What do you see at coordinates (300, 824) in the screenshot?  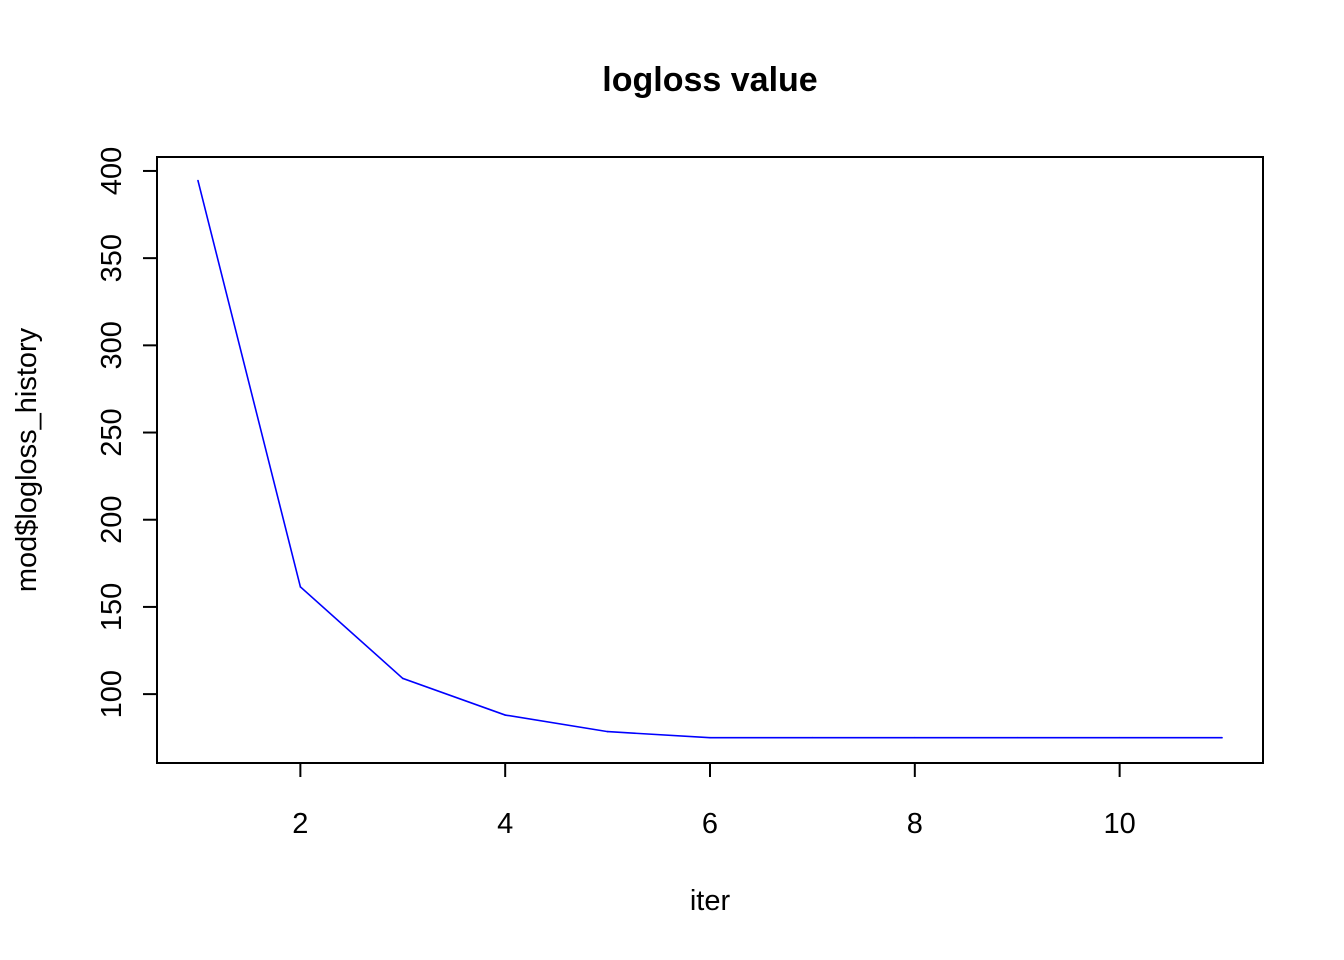 I see `x-tick-label: 2` at bounding box center [300, 824].